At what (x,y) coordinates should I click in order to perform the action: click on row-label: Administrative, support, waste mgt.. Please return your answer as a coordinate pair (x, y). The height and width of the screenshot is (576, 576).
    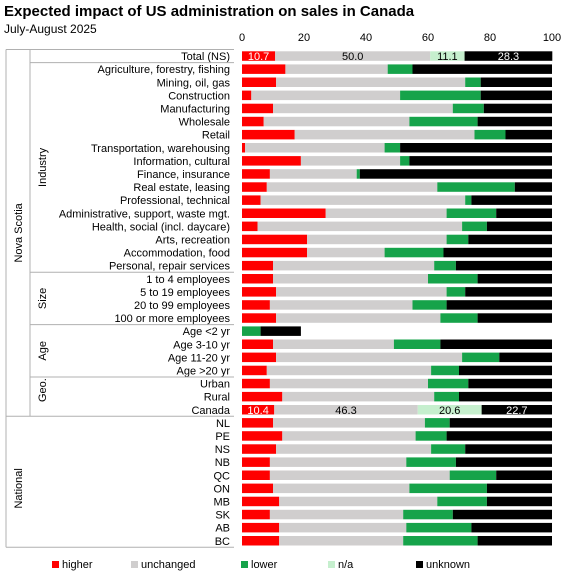
    Looking at the image, I should click on (144, 214).